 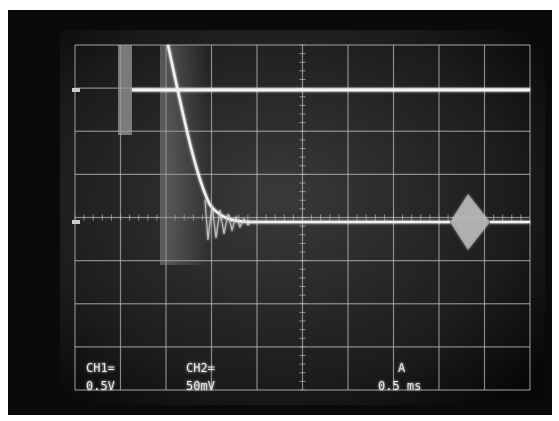 What do you see at coordinates (200, 368) in the screenshot?
I see `ch2-label: CH2=` at bounding box center [200, 368].